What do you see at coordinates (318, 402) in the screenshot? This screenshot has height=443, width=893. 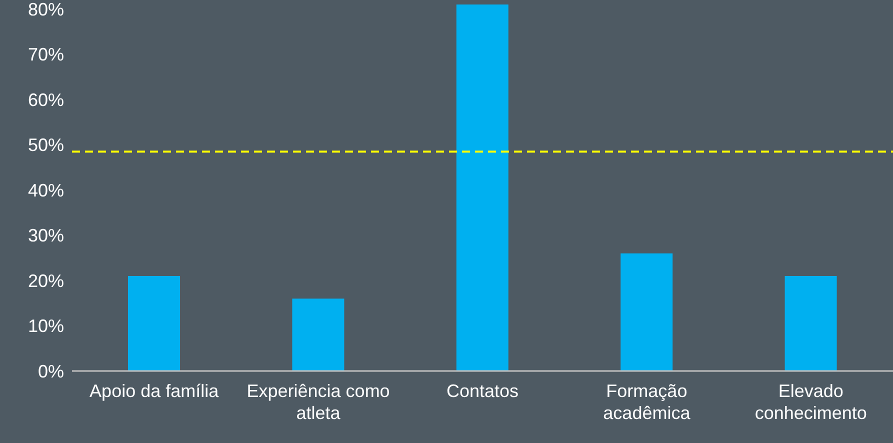 I see `x-tick-label: Experiência como atleta` at bounding box center [318, 402].